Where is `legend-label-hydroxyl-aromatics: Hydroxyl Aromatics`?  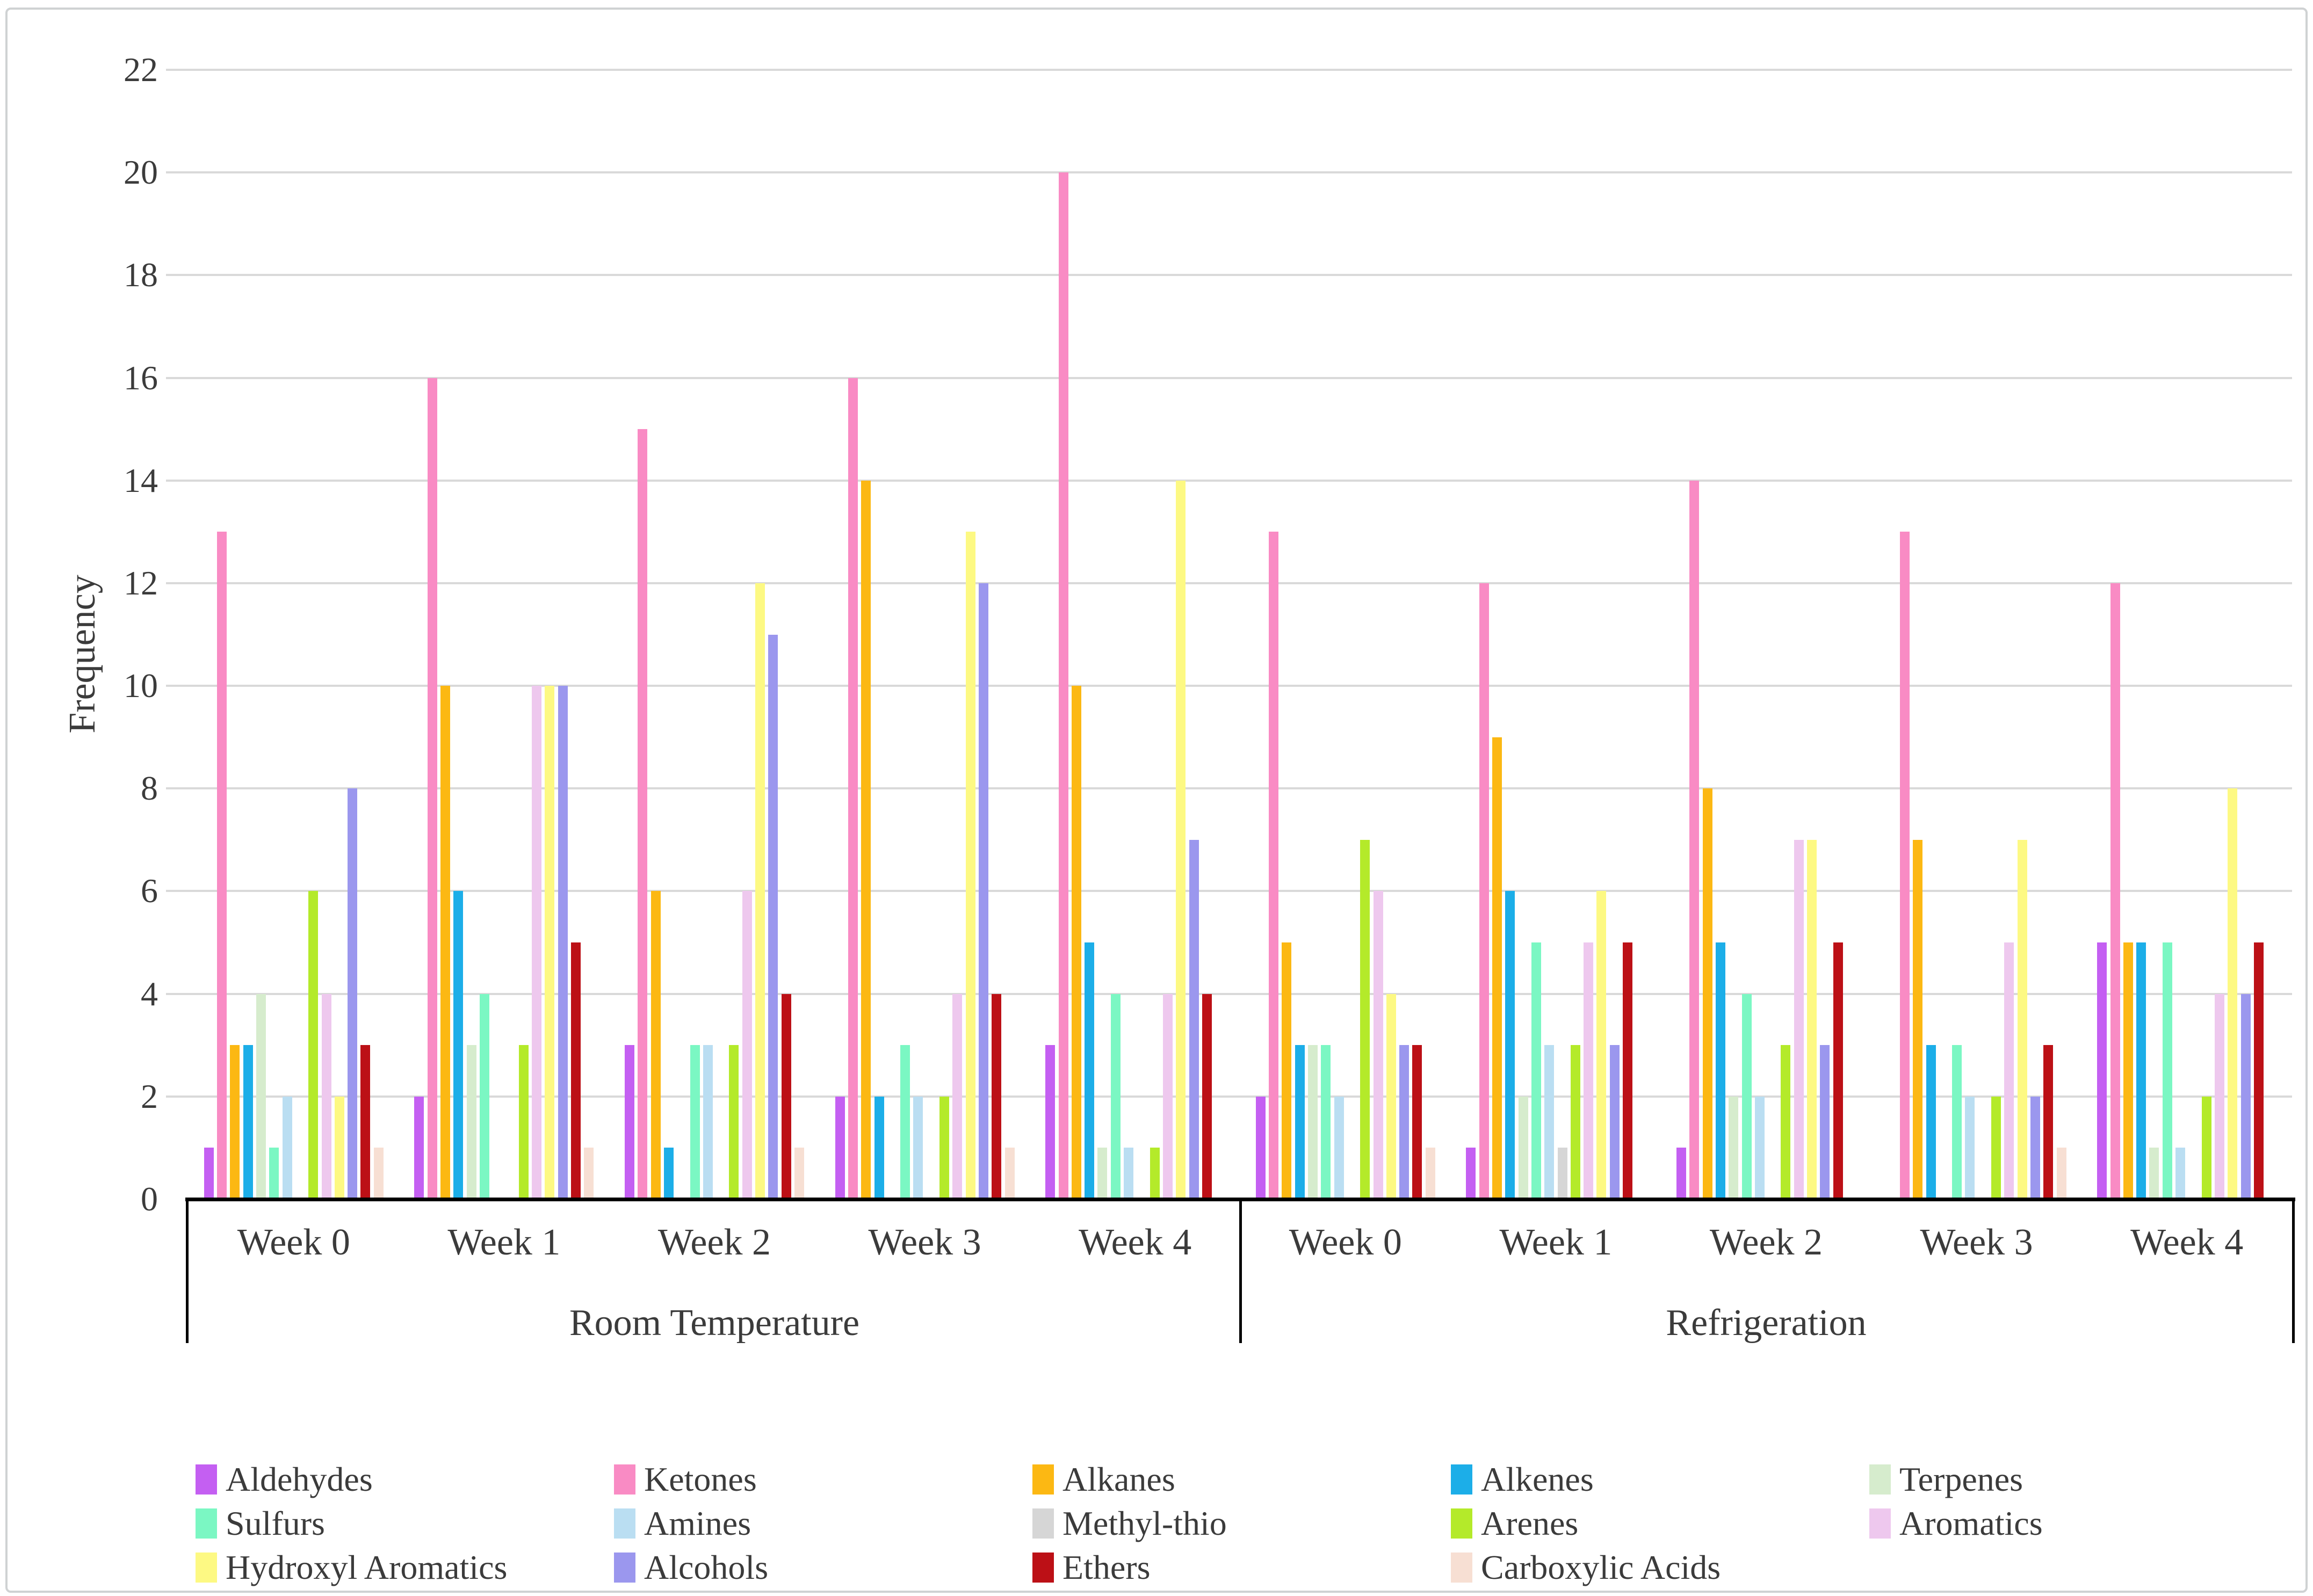 legend-label-hydroxyl-aromatics: Hydroxyl Aromatics is located at coordinates (367, 1567).